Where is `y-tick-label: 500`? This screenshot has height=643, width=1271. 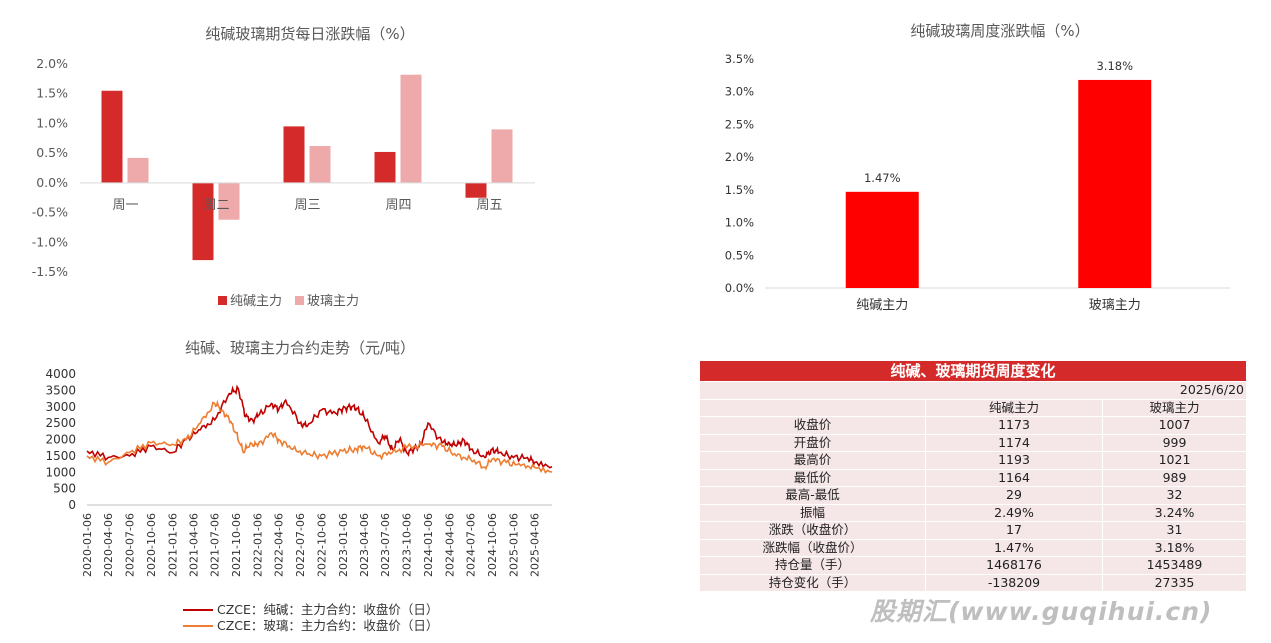
y-tick-label: 500 is located at coordinates (64, 489).